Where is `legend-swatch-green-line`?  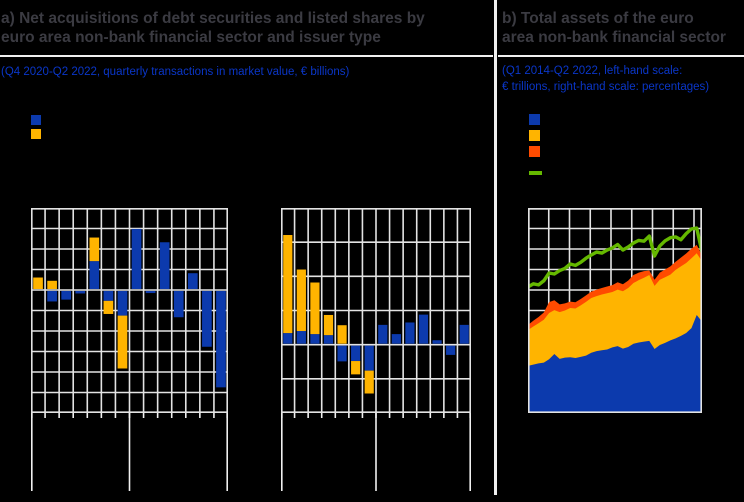
legend-swatch-green-line is located at coordinates (535, 173).